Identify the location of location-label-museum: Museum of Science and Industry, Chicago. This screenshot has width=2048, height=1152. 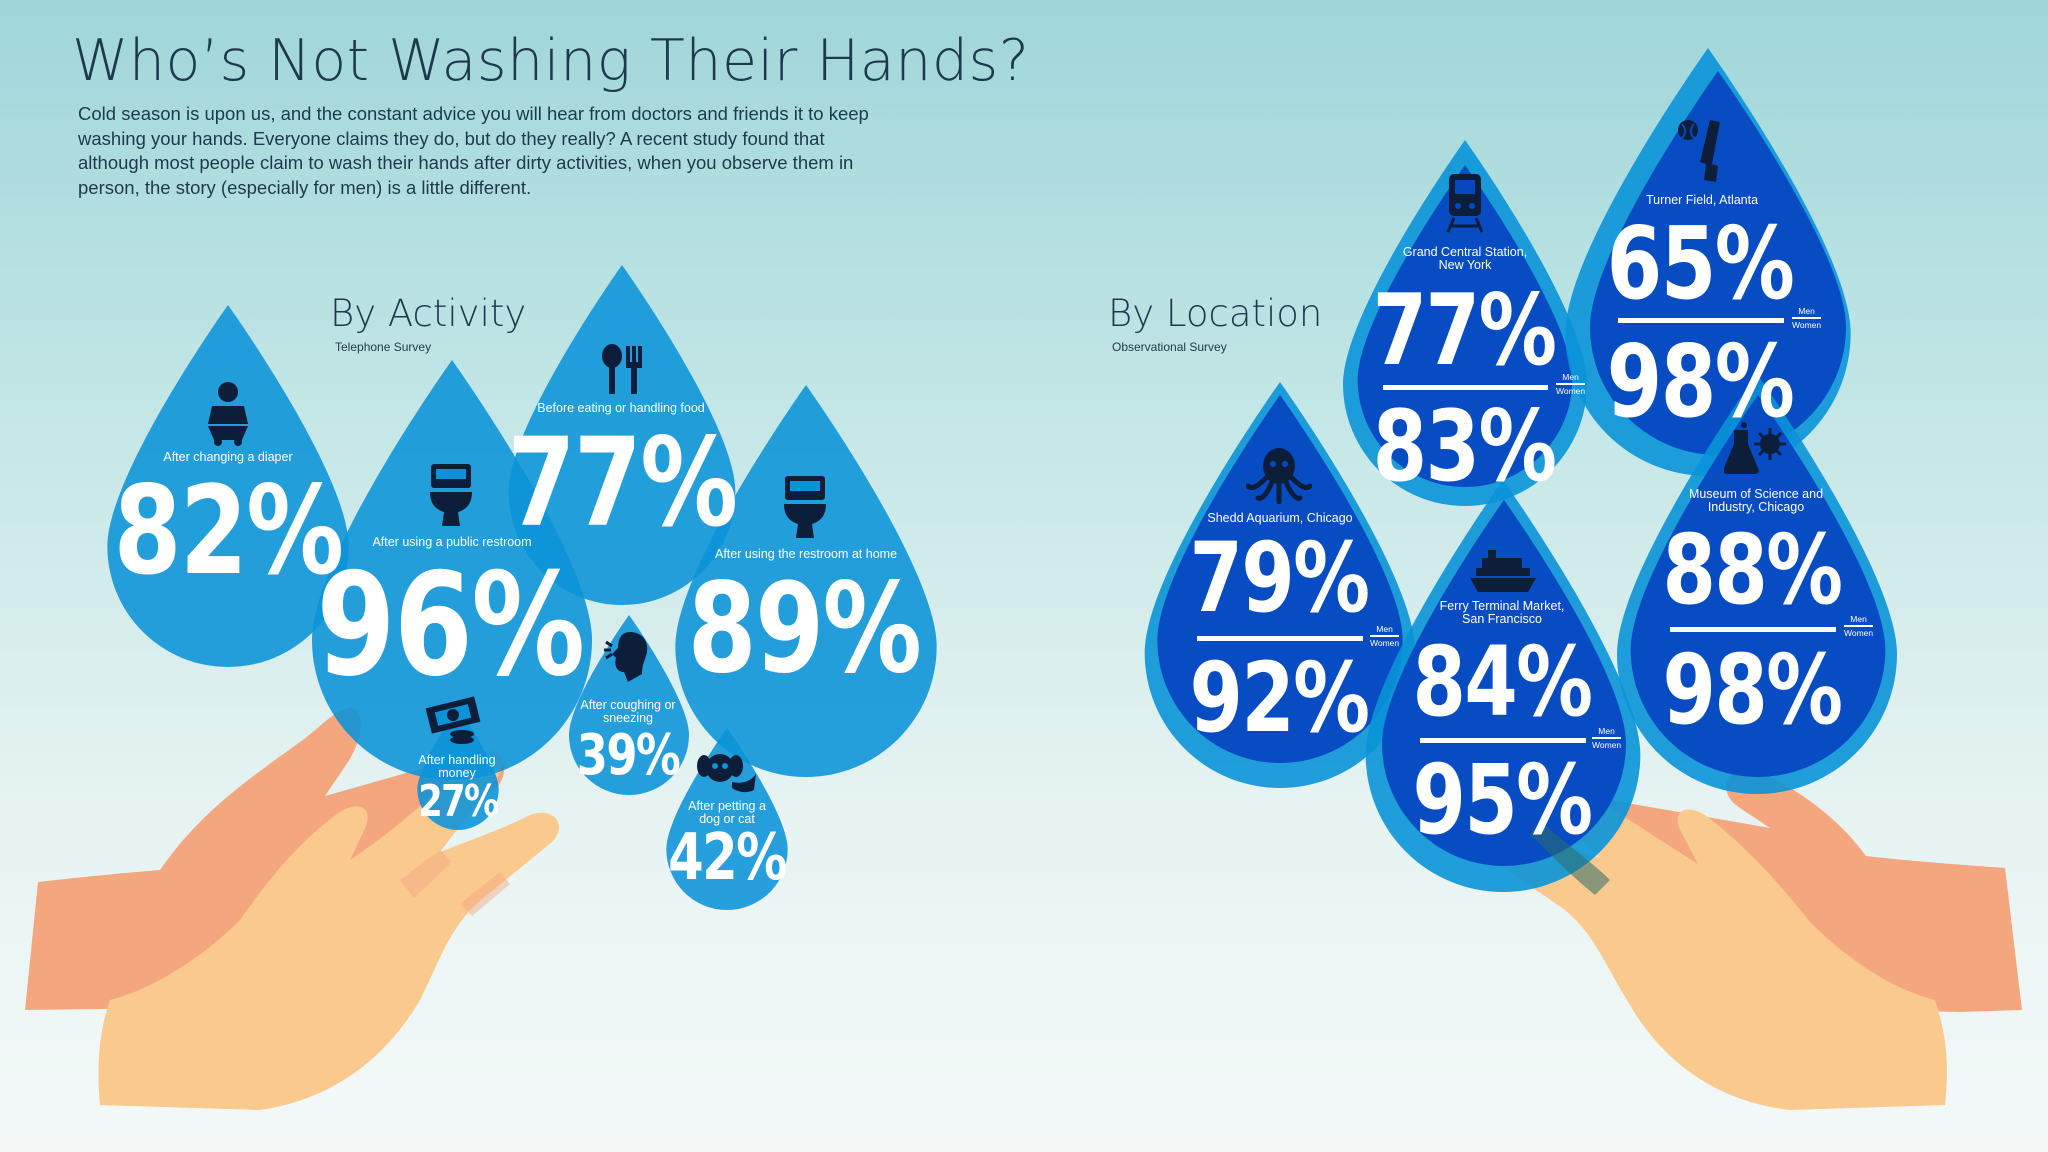
(1756, 500).